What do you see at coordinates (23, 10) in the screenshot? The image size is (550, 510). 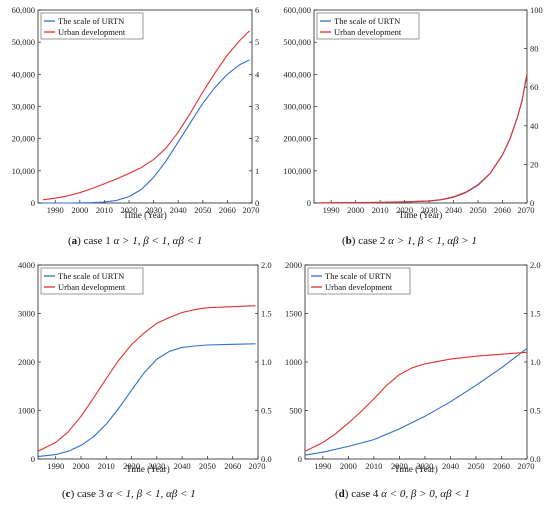 I see `y-tick-label: 60,000` at bounding box center [23, 10].